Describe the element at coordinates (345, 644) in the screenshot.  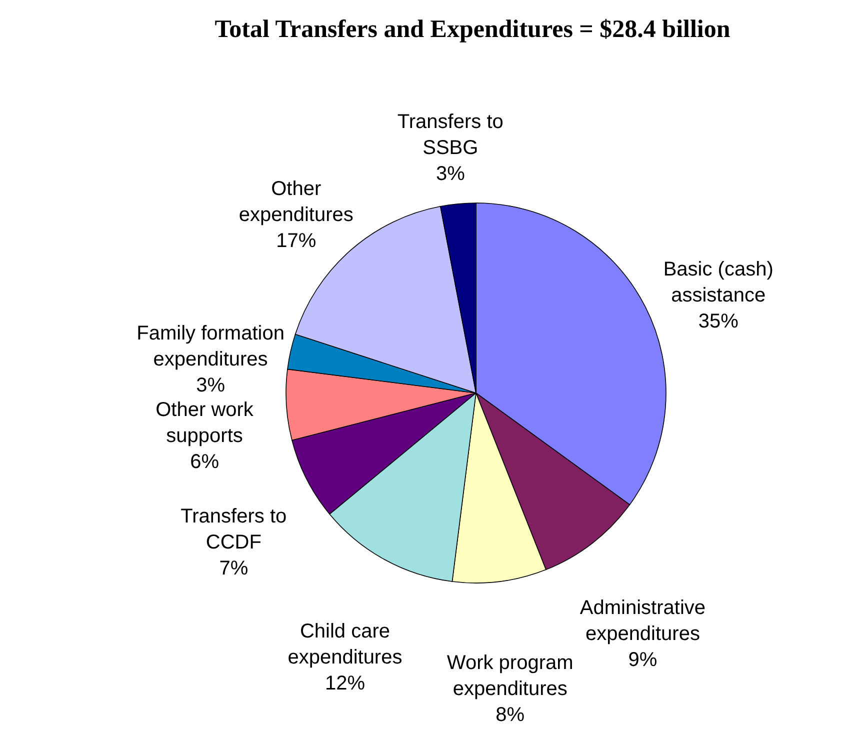
I see `slice-label: Child care expenditures` at that location.